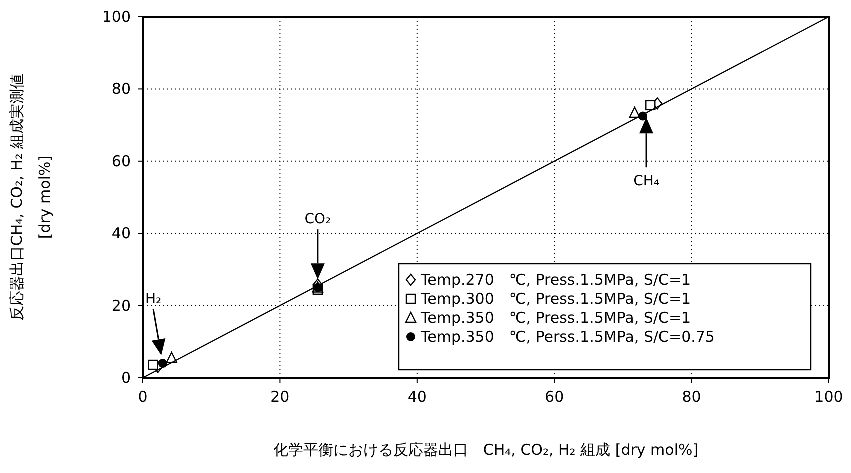  Describe the element at coordinates (486, 450) in the screenshot. I see `x-axis-title: 化学平衡における反応器出口 CH₄, CO₂, H₂ 組成 [dry mol%]` at that location.